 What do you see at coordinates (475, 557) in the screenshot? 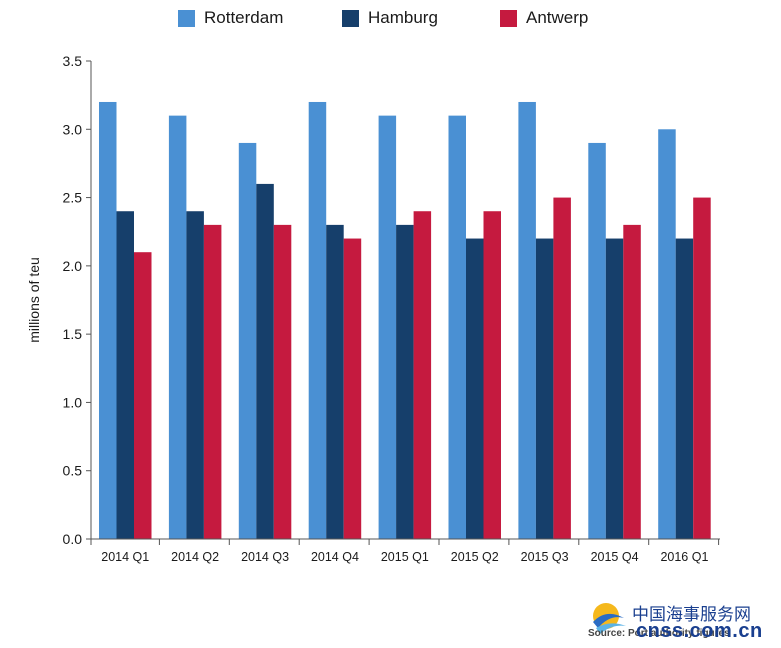
I see `x-tick-label: 2015 Q2` at bounding box center [475, 557].